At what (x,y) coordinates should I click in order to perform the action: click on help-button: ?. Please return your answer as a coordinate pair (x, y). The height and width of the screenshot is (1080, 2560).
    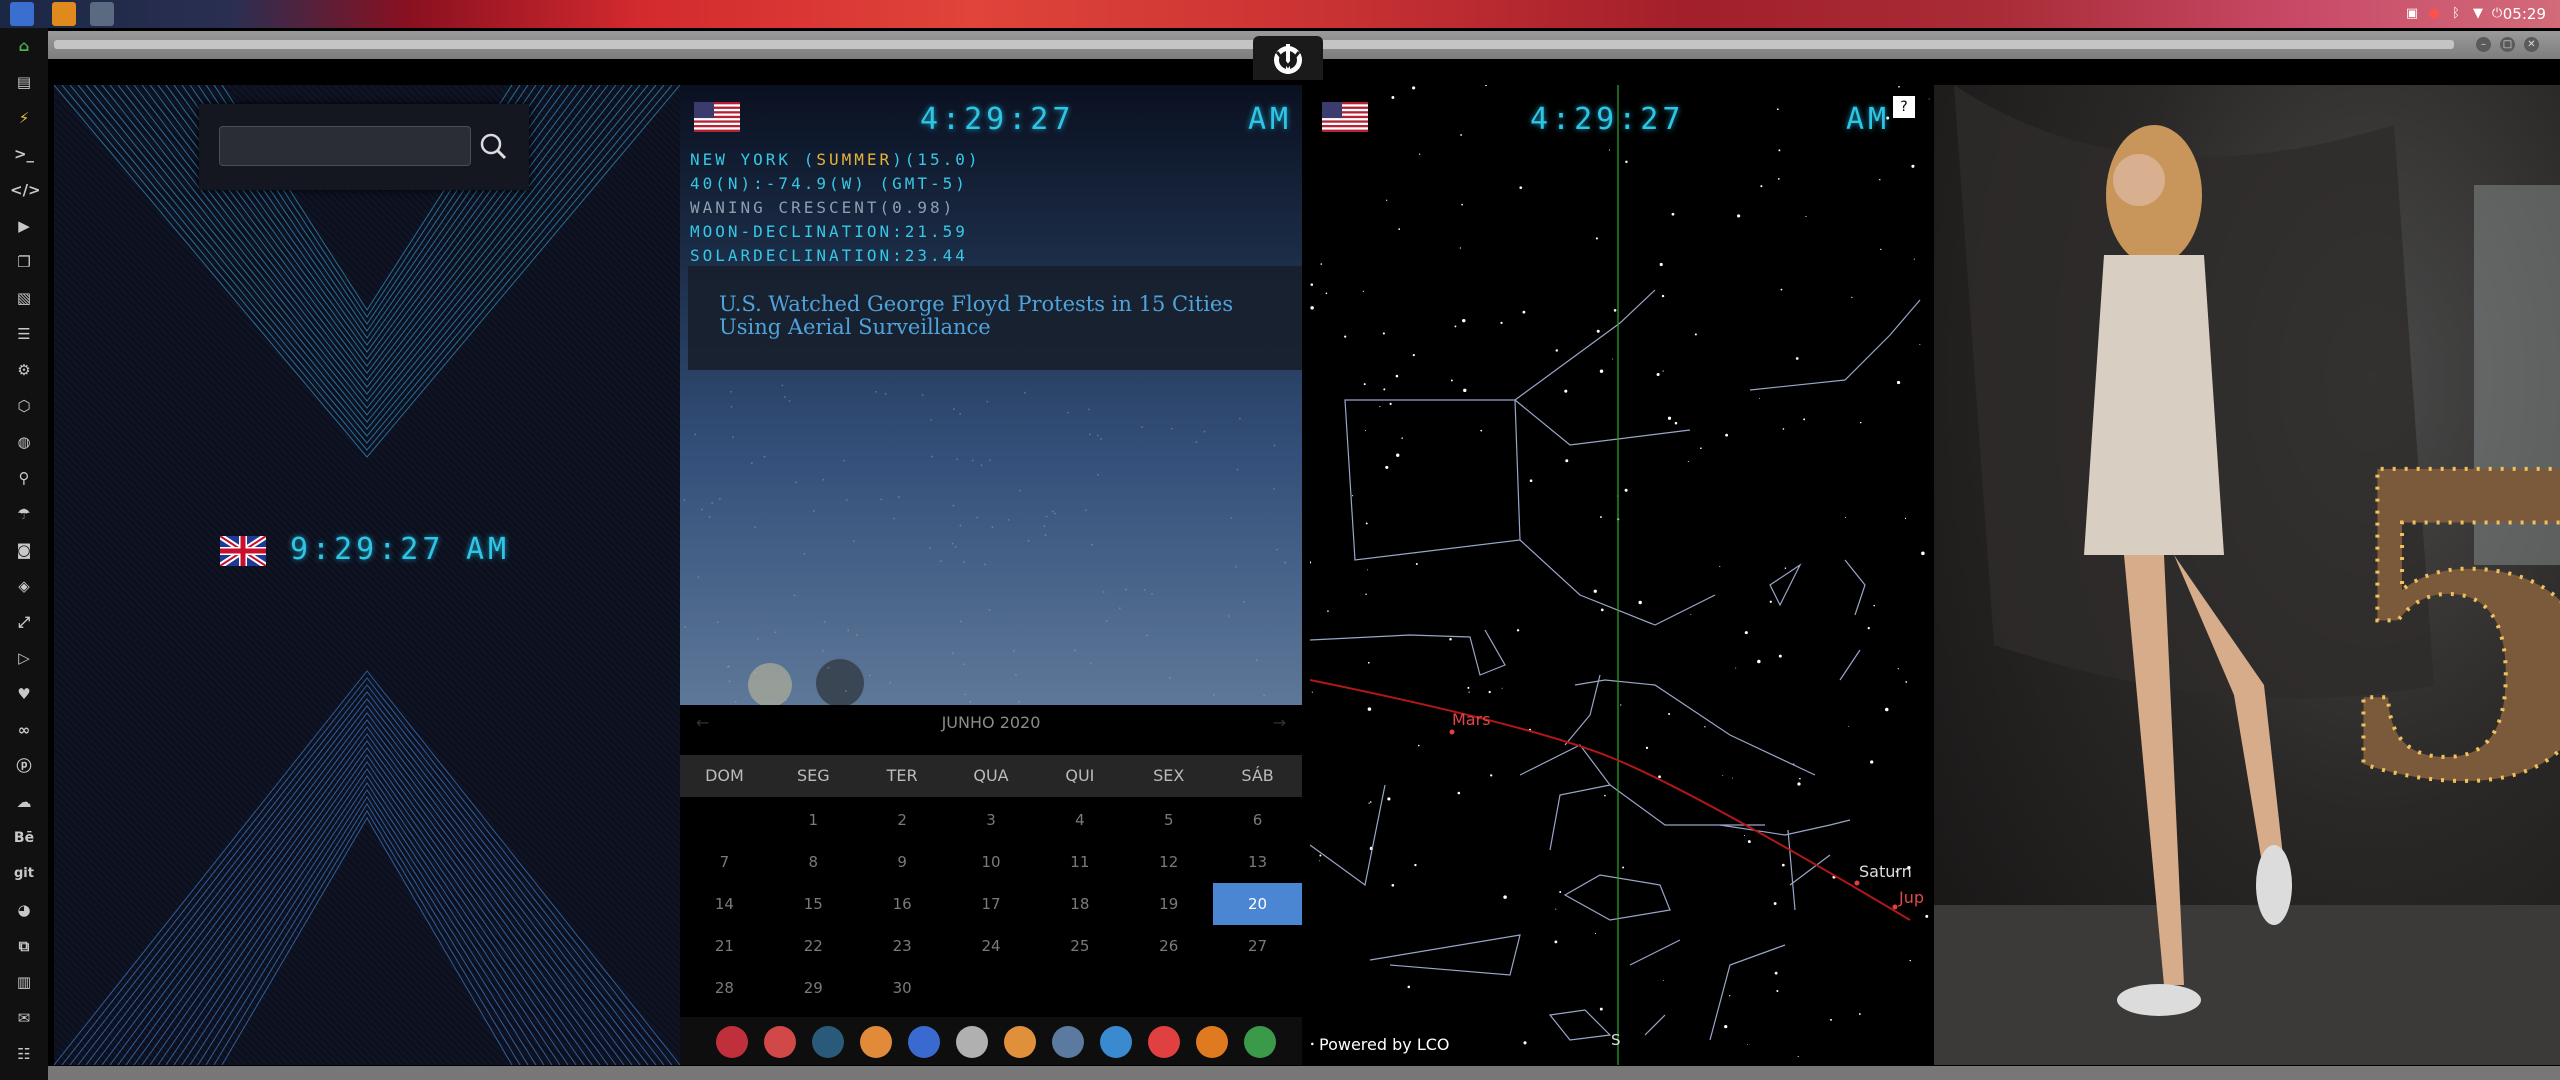
    Looking at the image, I should click on (1904, 107).